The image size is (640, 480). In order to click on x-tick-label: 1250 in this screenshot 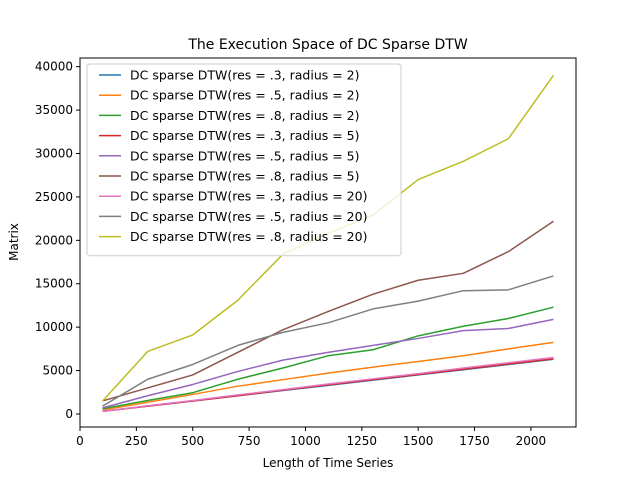, I will do `click(362, 441)`.